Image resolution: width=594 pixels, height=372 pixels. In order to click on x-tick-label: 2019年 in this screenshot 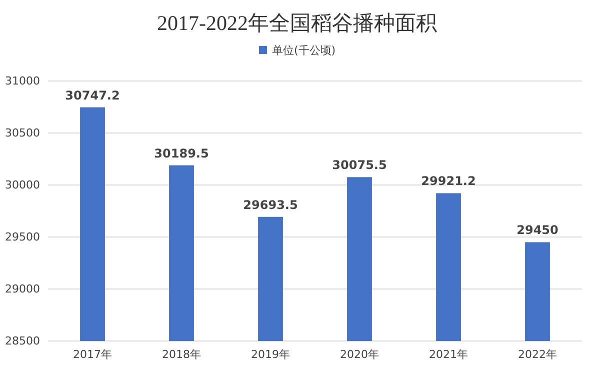, I will do `click(270, 354)`.